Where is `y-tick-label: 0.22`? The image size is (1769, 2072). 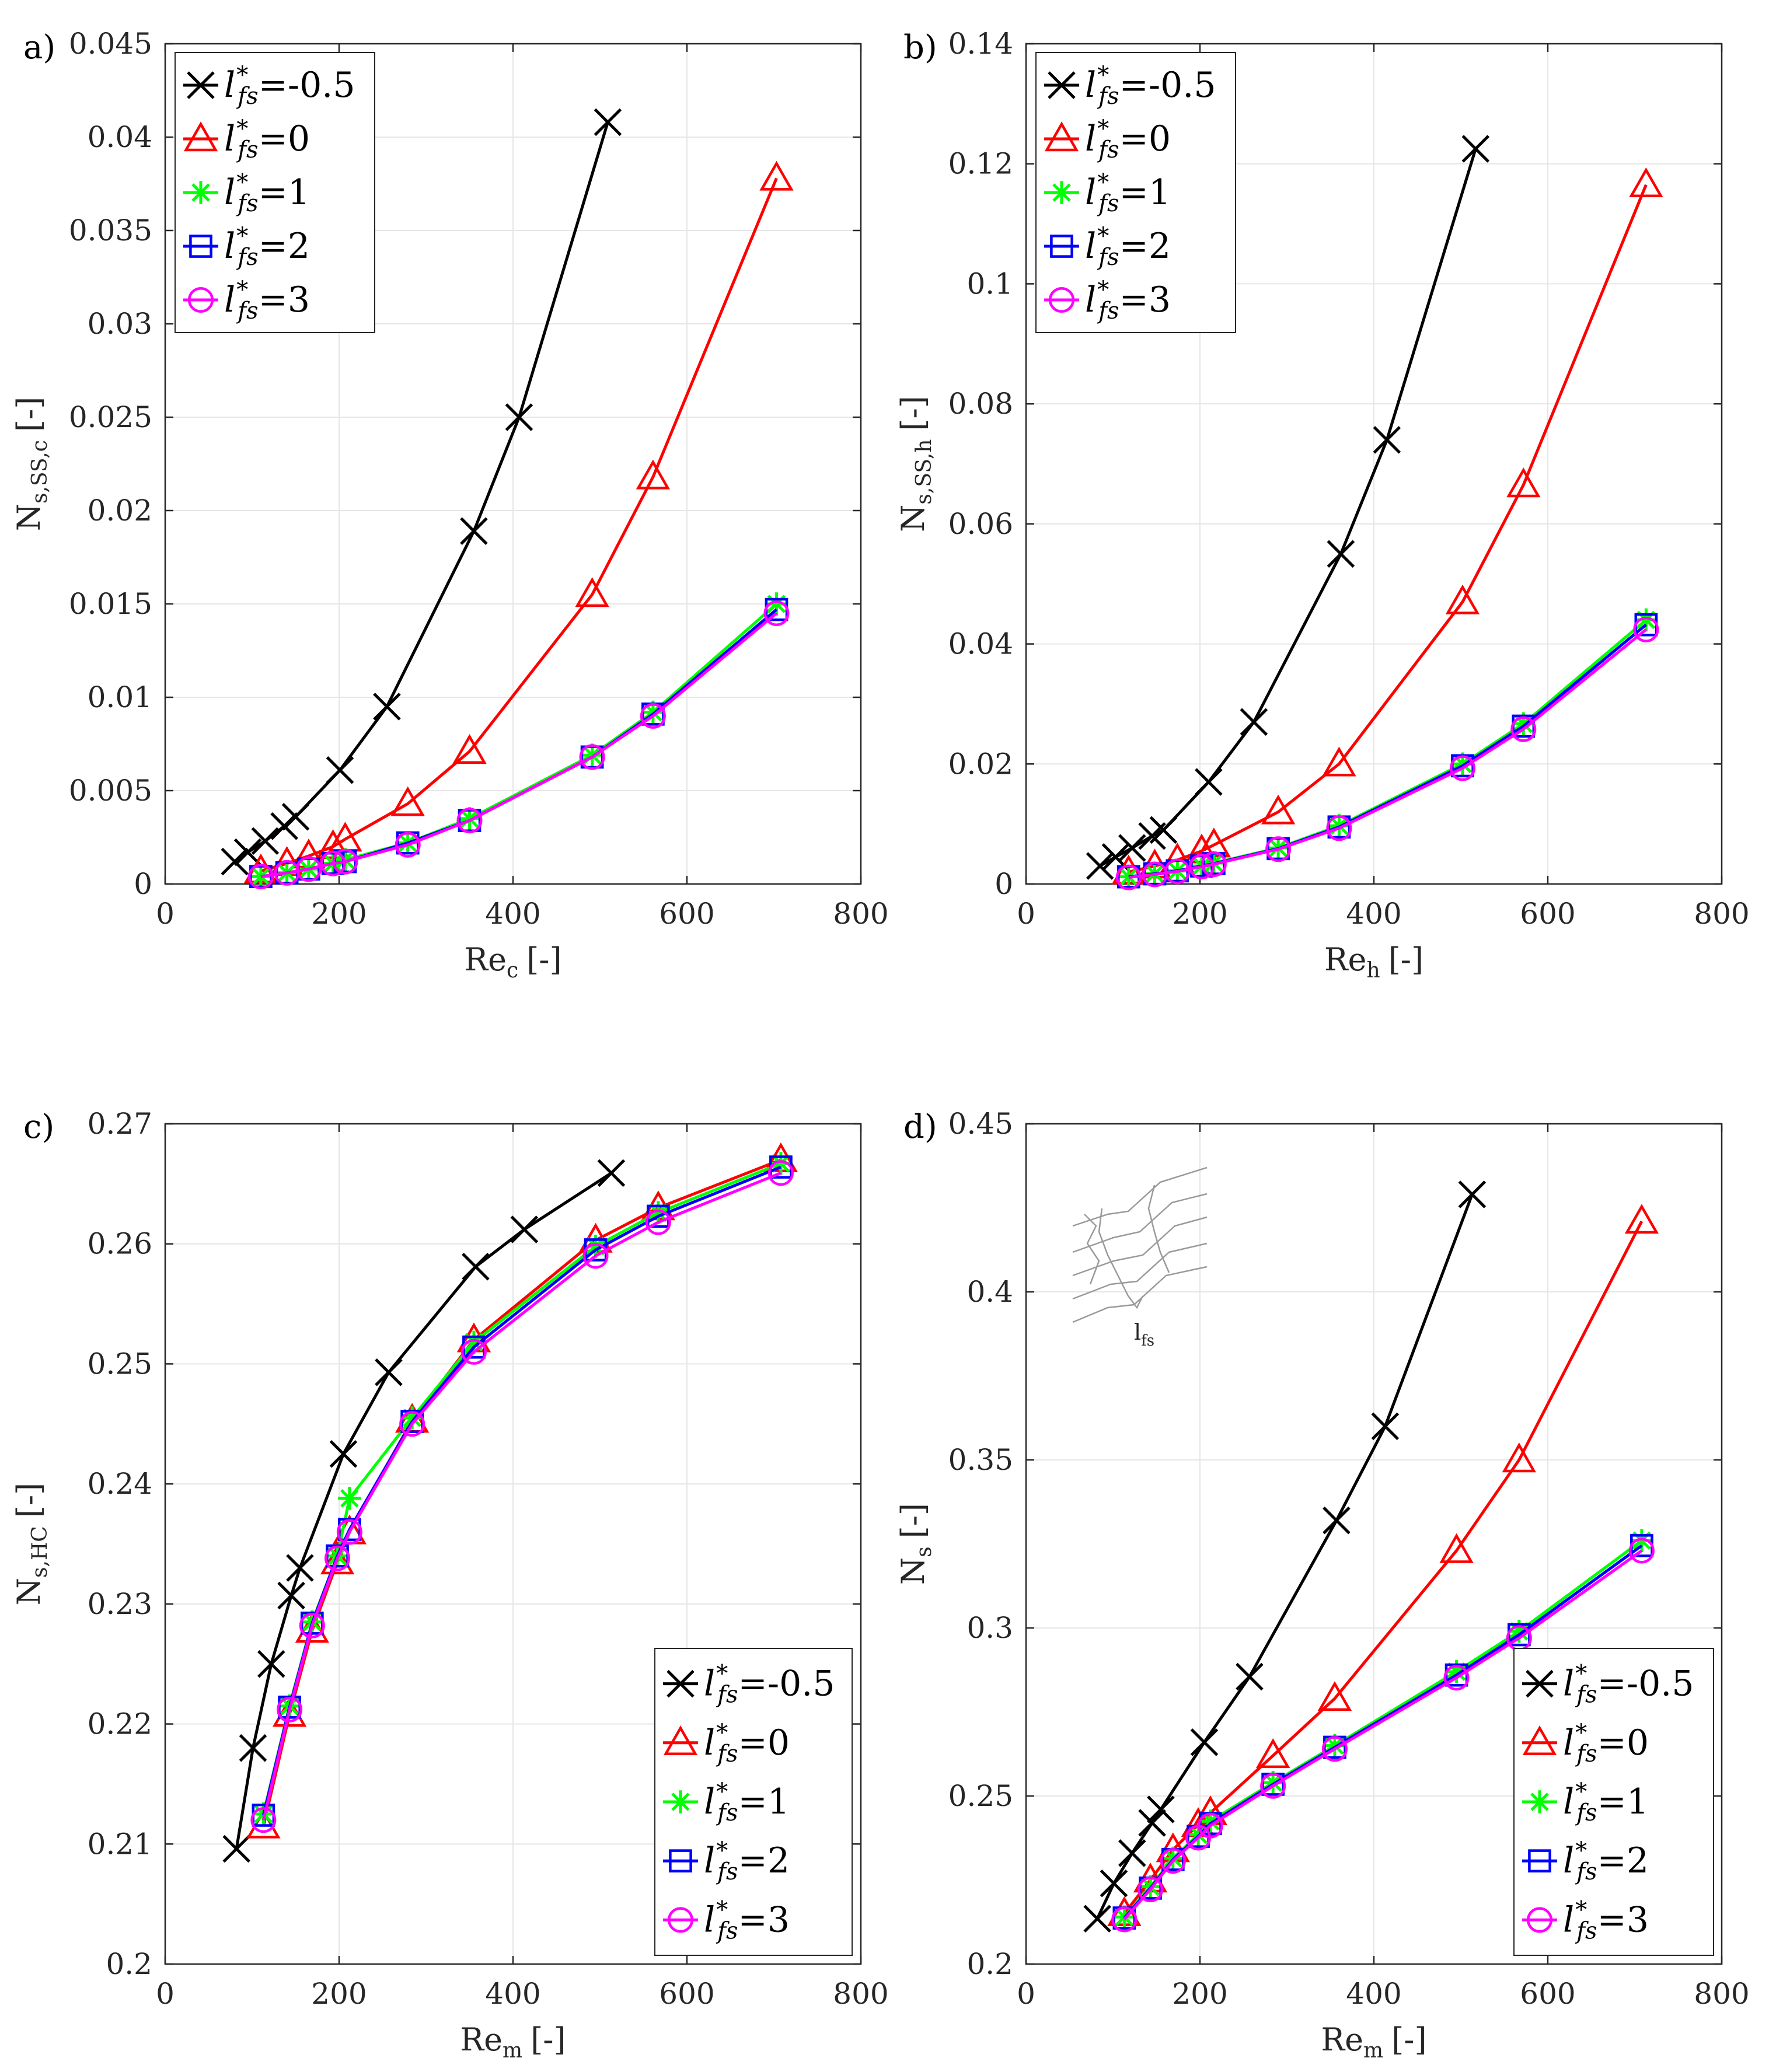 y-tick-label: 0.22 is located at coordinates (120, 1724).